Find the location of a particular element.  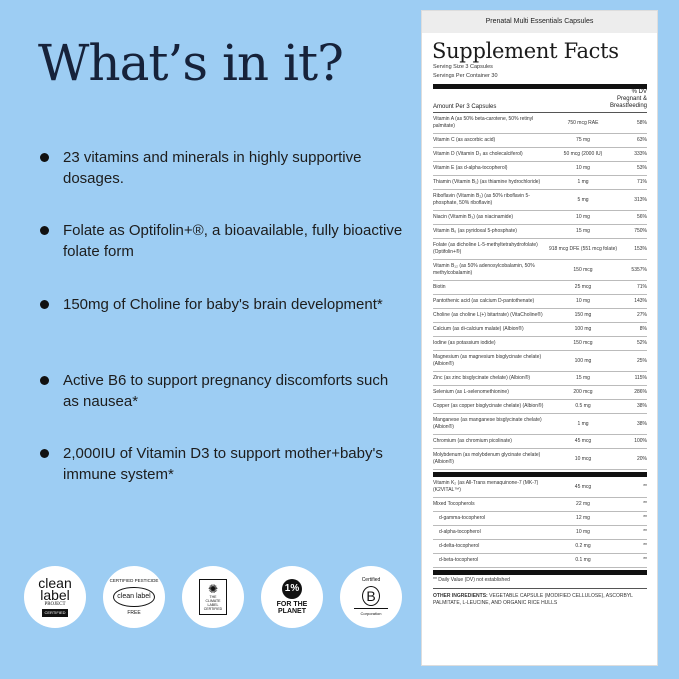

nutrient-name: Selenium (as L-selenomethionine) is located at coordinates (471, 392).